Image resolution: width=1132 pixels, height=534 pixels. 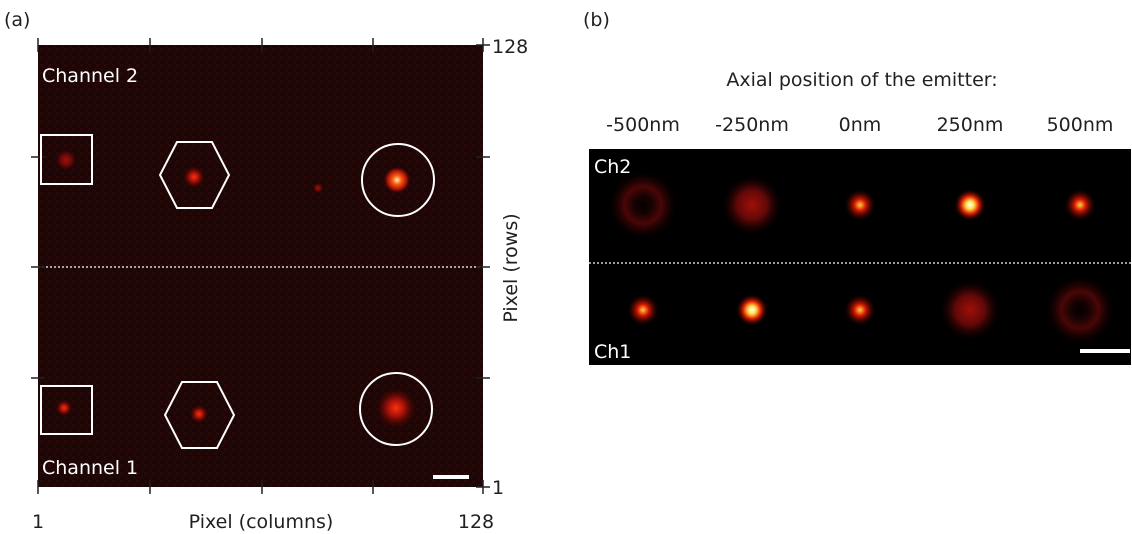 What do you see at coordinates (498, 488) in the screenshot?
I see `y-axis-end: 1` at bounding box center [498, 488].